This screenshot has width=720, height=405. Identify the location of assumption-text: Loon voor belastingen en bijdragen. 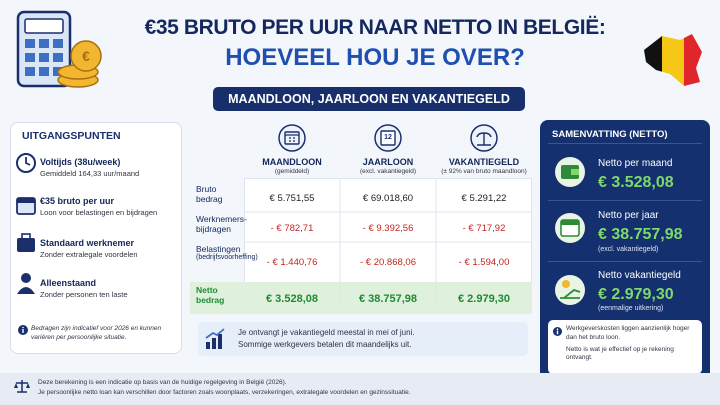
(99, 212).